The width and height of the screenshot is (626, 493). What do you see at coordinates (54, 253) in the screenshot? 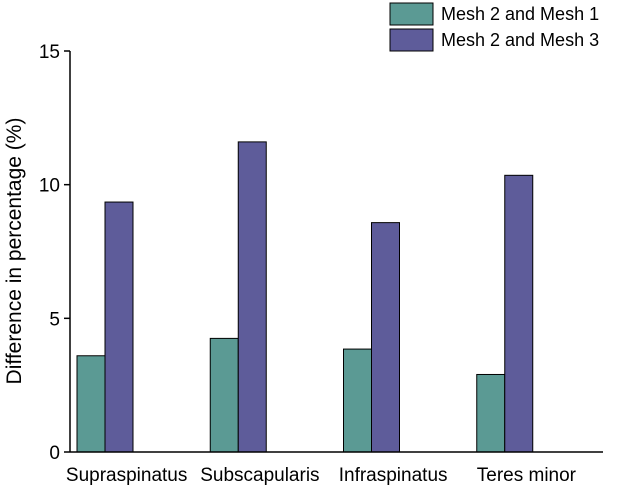
I see `y-ticks-group: 0 5 10 15` at bounding box center [54, 253].